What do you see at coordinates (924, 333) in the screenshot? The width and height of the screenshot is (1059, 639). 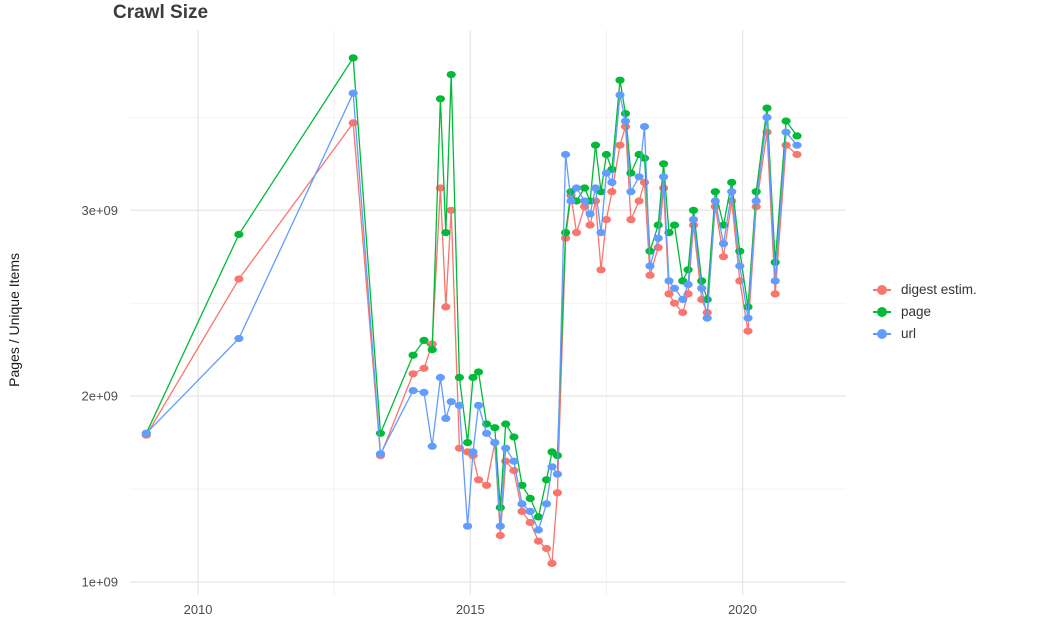 I see `legend-item-url: url` at bounding box center [924, 333].